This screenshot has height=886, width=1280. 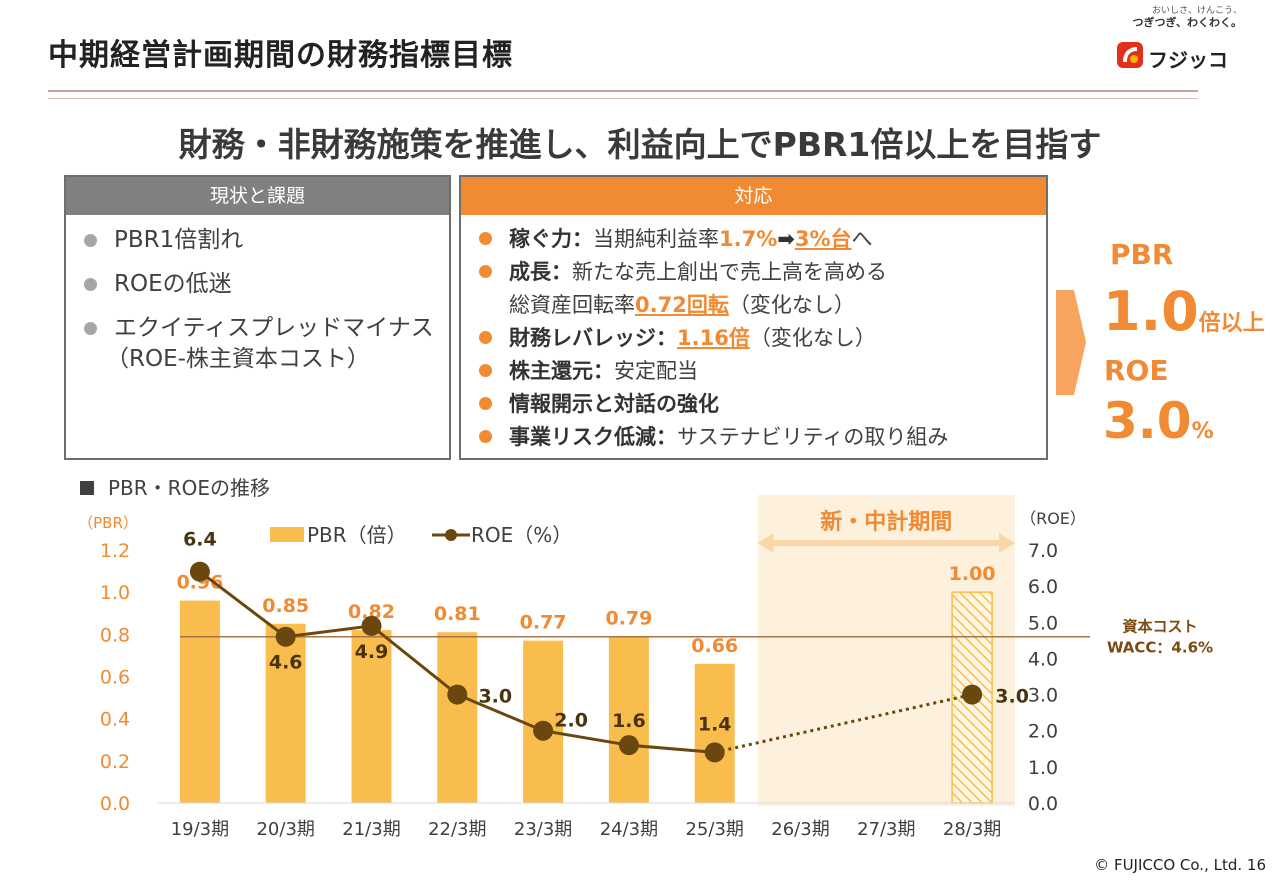 What do you see at coordinates (189, 488) in the screenshot?
I see `chart-title-text: PBR・ROEの推移` at bounding box center [189, 488].